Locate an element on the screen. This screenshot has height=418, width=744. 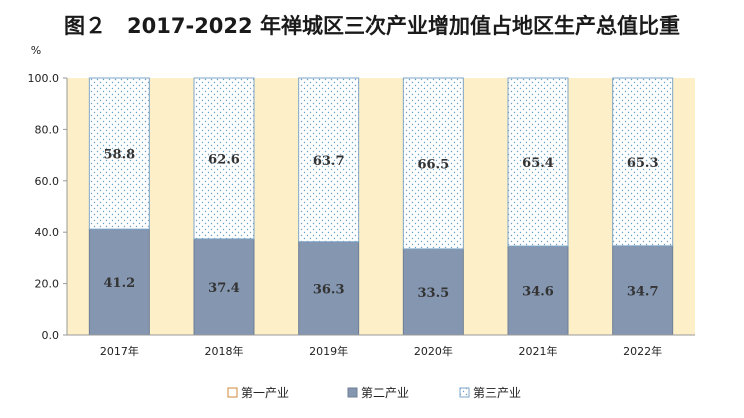
data-label: 66.5 is located at coordinates (433, 164).